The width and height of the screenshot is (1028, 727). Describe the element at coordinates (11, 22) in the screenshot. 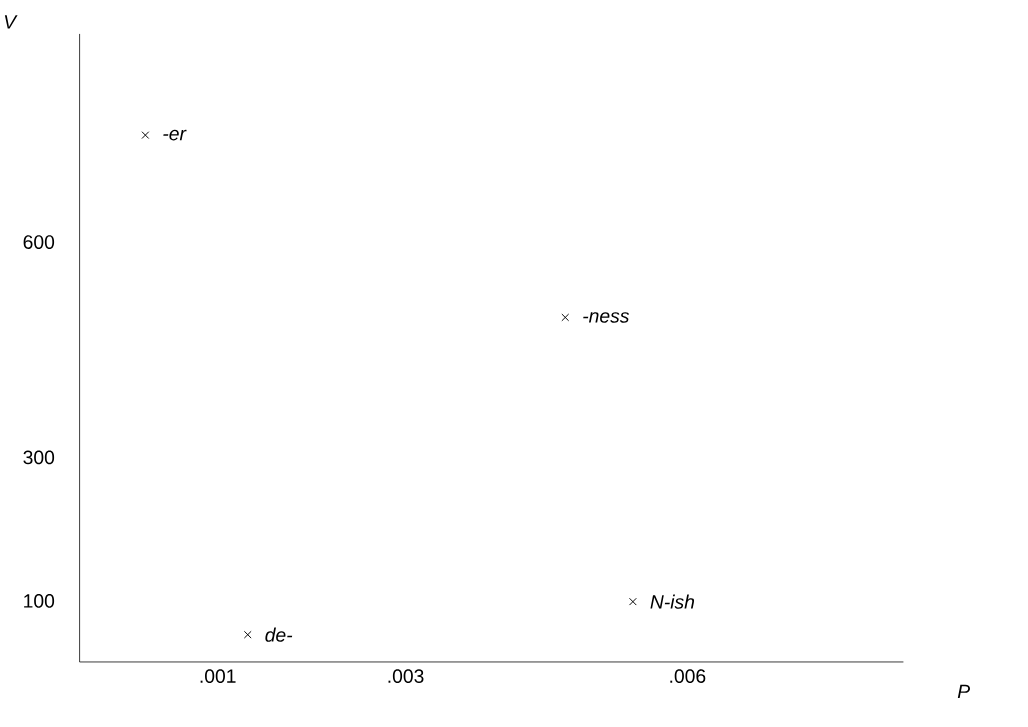

I see `y-axis-title: V` at that location.